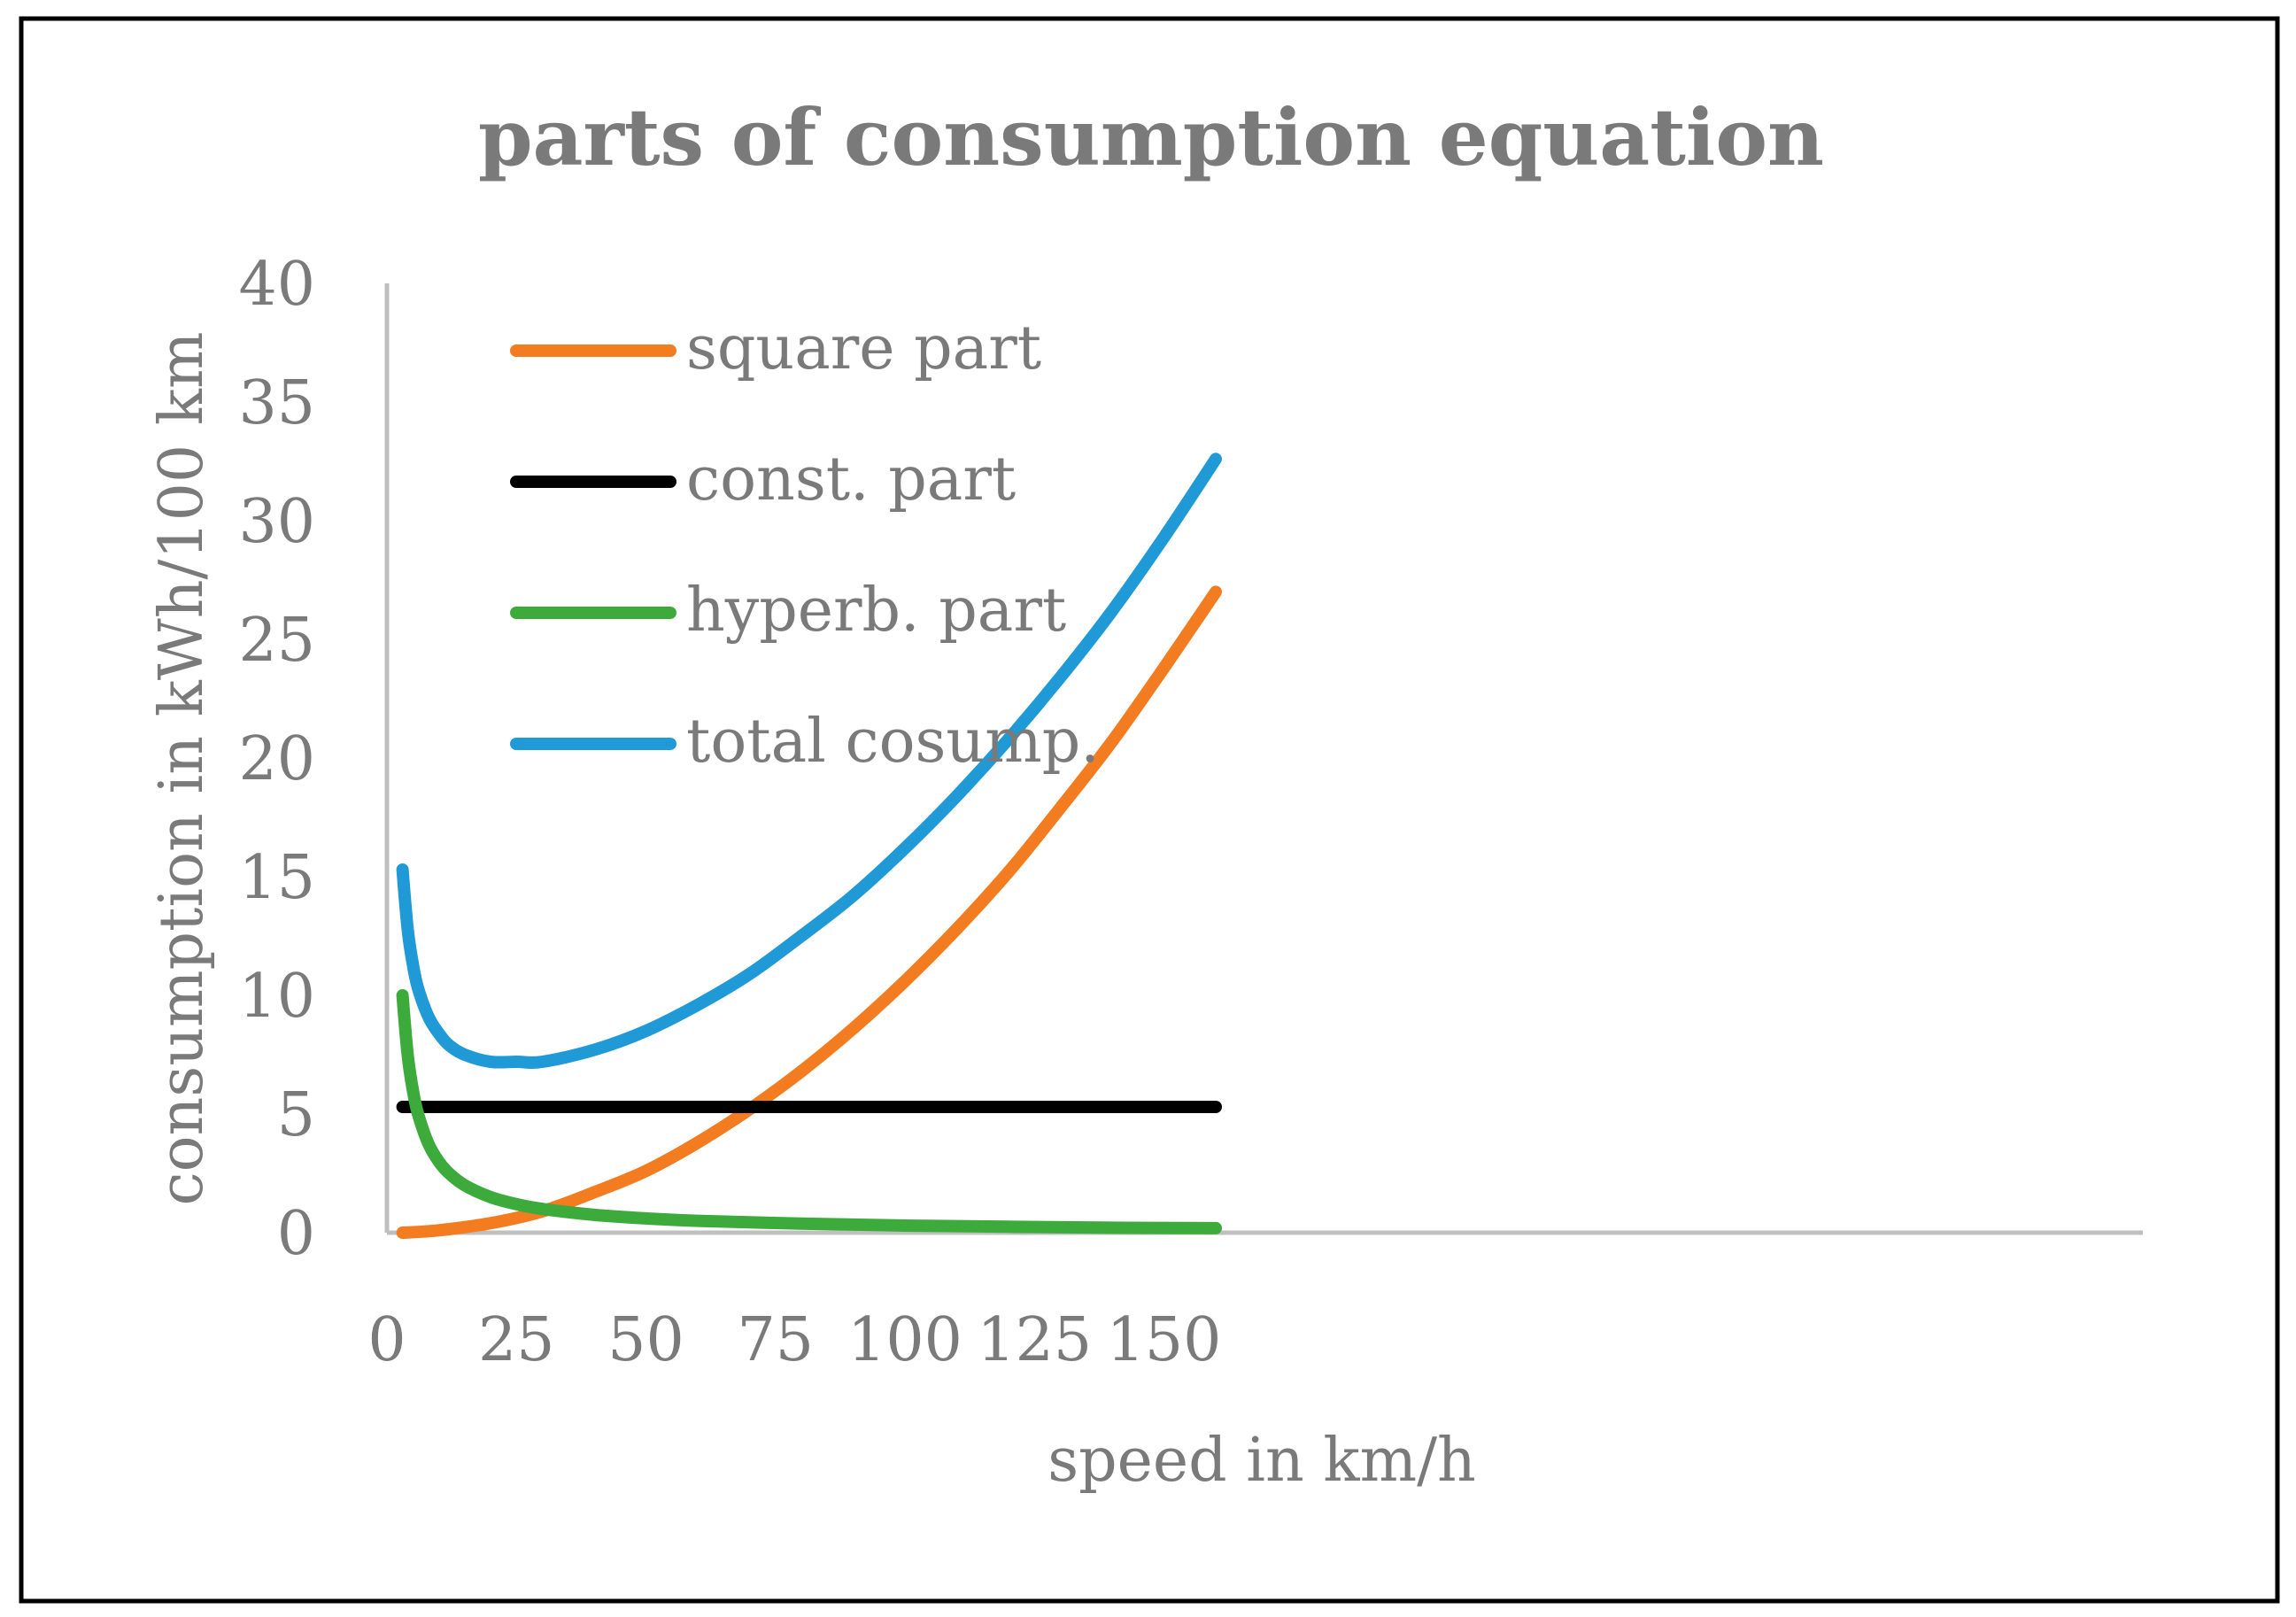 This screenshot has height=1617, width=2296. What do you see at coordinates (276, 522) in the screenshot?
I see `y-tick-label: 30` at bounding box center [276, 522].